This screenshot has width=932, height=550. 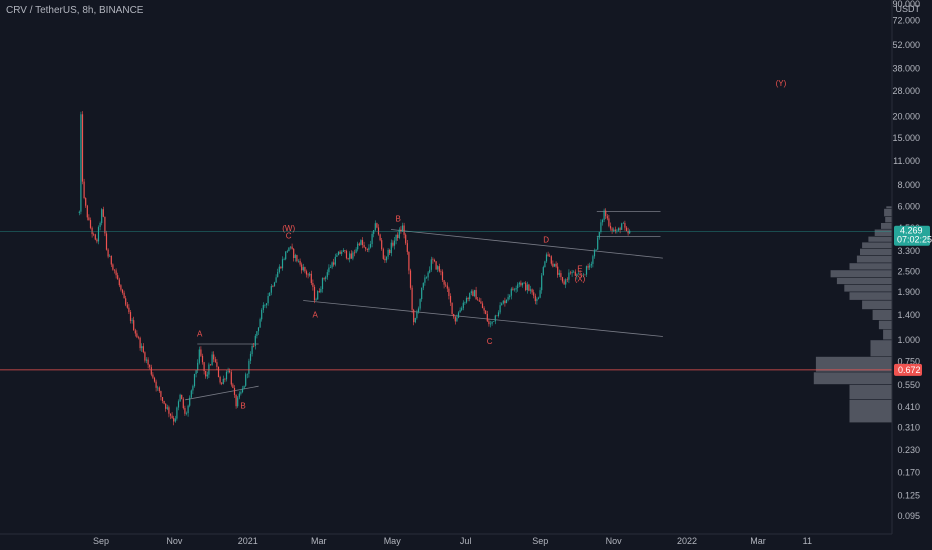 What do you see at coordinates (579, 269) in the screenshot?
I see `wave-label: E` at bounding box center [579, 269].